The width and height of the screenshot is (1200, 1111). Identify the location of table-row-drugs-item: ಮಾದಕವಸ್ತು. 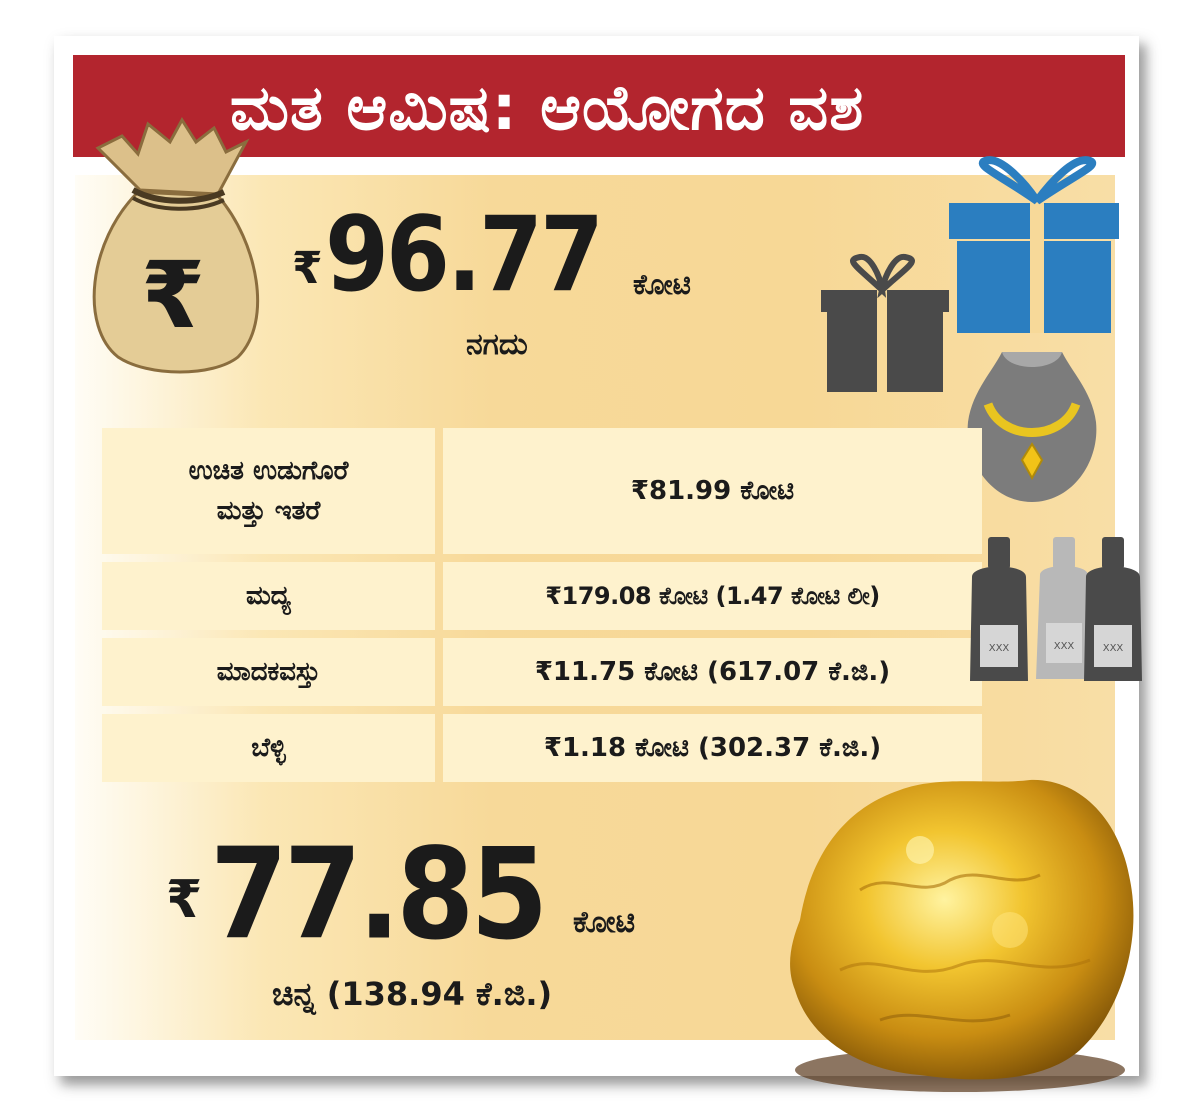
(268, 672).